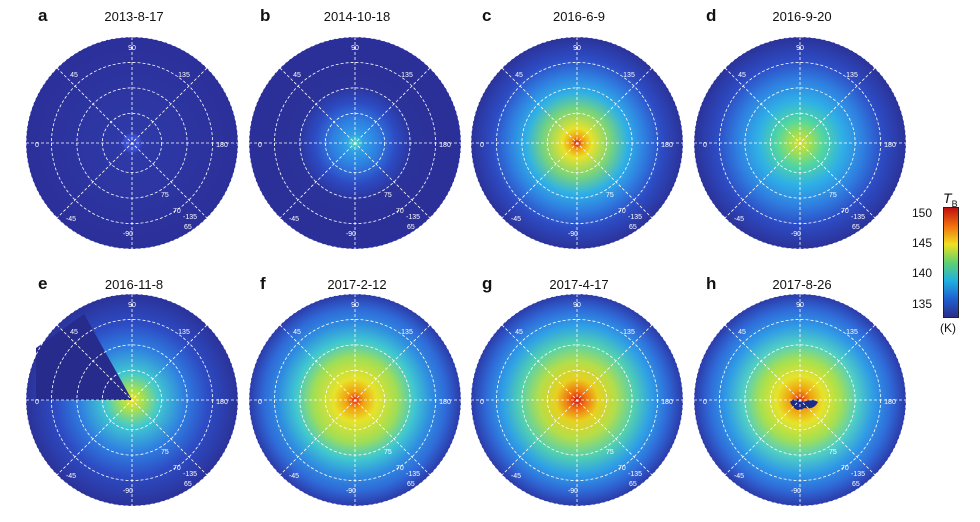 This screenshot has height=522, width=980. I want to click on panel-date: 2017-8-26, so click(802, 284).